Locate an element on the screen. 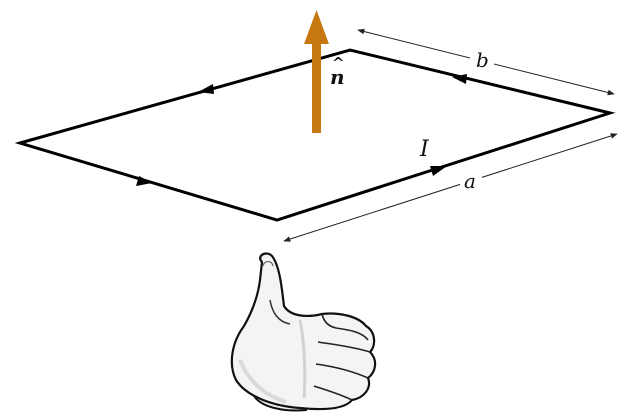 Image resolution: width=632 pixels, height=420 pixels. side-a-label: a is located at coordinates (470, 181).